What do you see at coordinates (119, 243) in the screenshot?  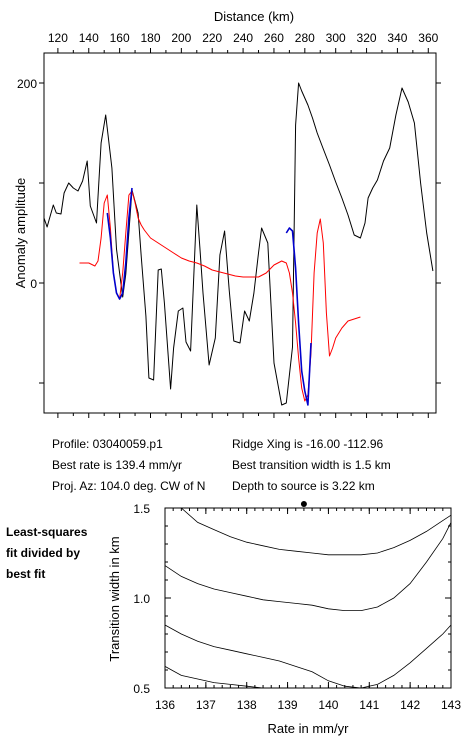 I see `fit-segment-left` at bounding box center [119, 243].